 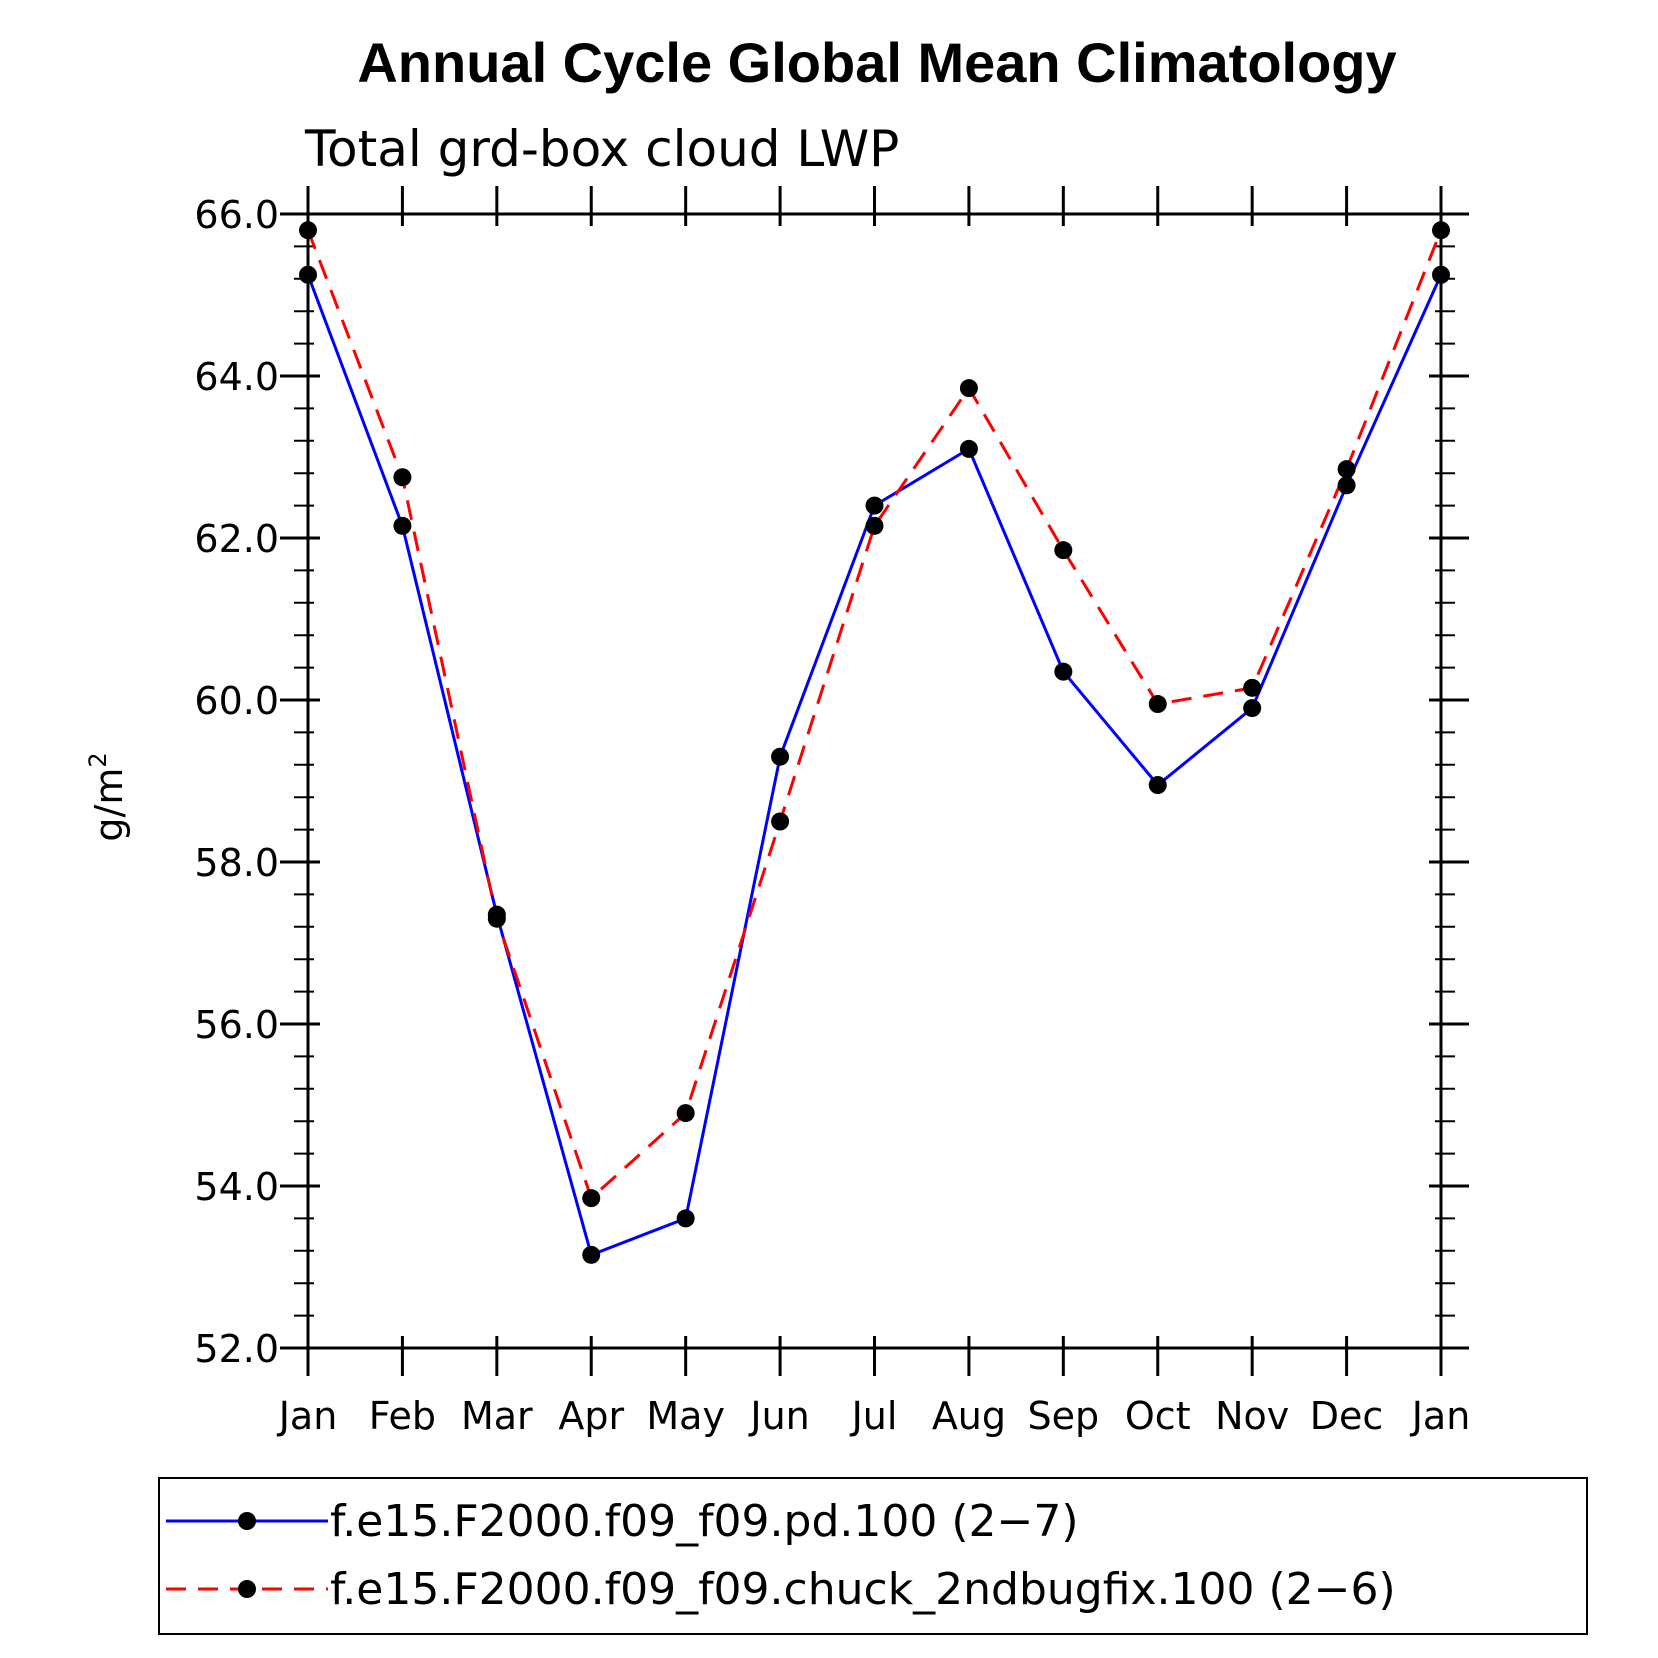 I want to click on x-tick-label: Oct, so click(x=1158, y=1416).